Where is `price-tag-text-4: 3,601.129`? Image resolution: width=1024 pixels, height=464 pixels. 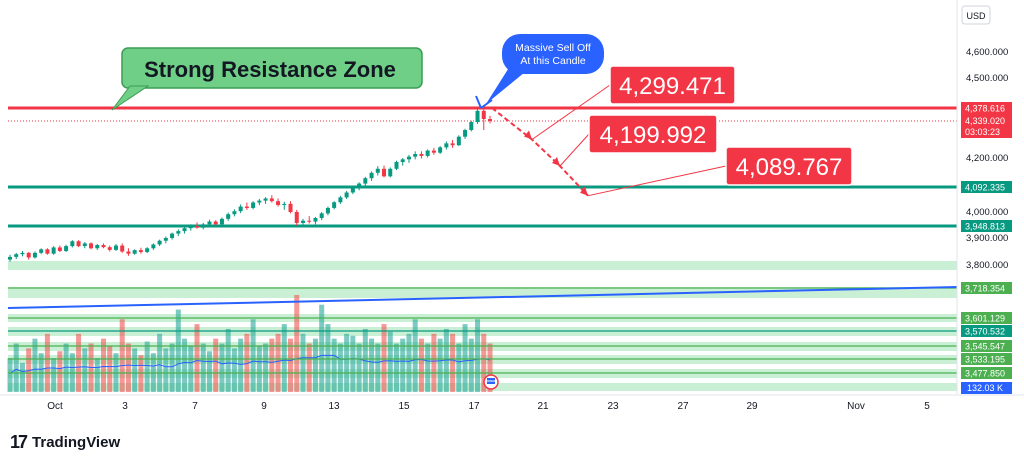 price-tag-text-4: 3,601.129 is located at coordinates (985, 319).